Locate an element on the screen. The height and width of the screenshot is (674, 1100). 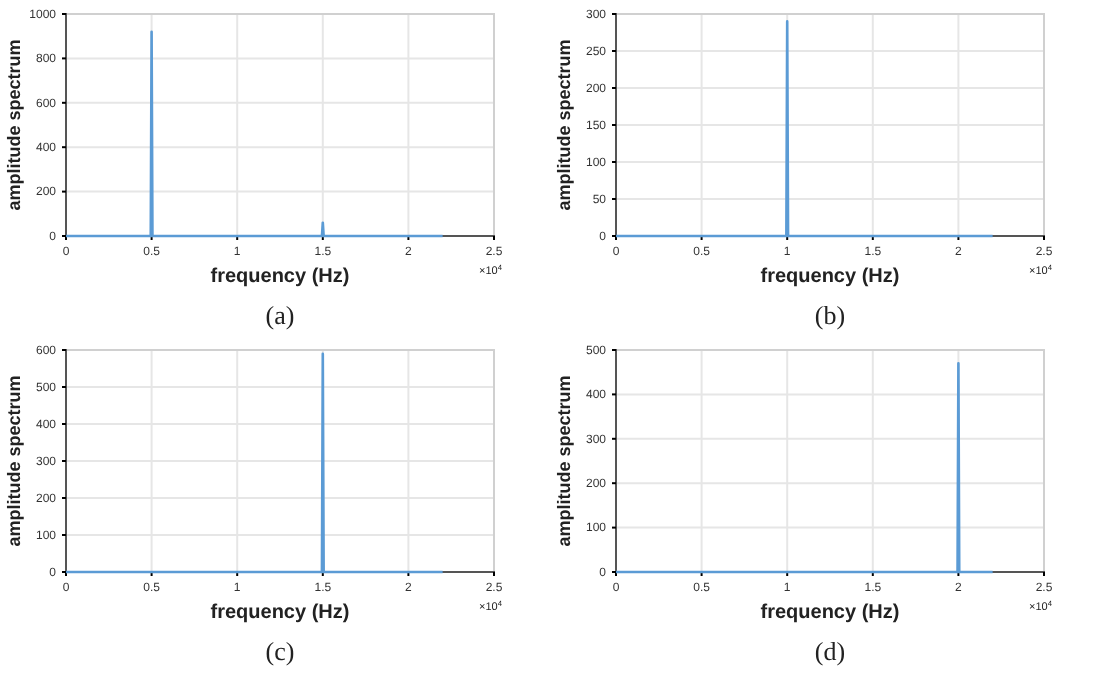
text: (c) is located at coordinates (280, 651).